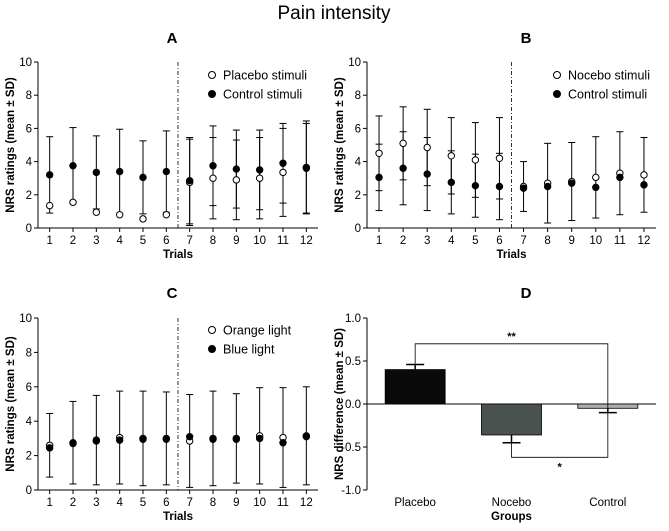 The width and height of the screenshot is (669, 531). Describe the element at coordinates (29, 353) in the screenshot. I see `panel-c-y-tick-label: 8` at that location.